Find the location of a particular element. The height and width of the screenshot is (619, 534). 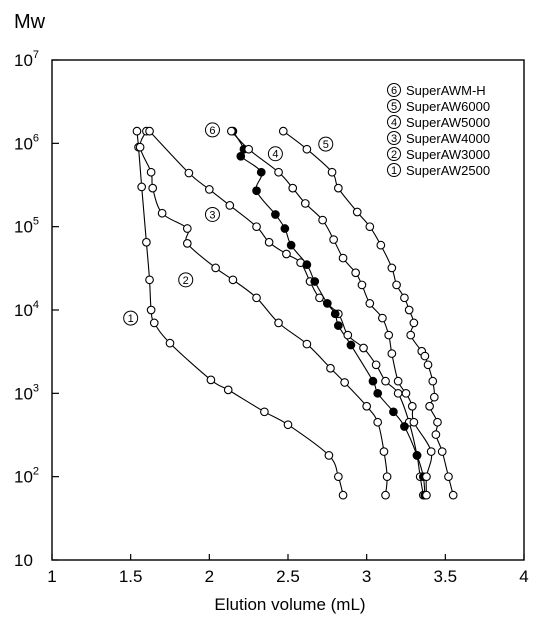

legend-number: 2 is located at coordinates (394, 155).